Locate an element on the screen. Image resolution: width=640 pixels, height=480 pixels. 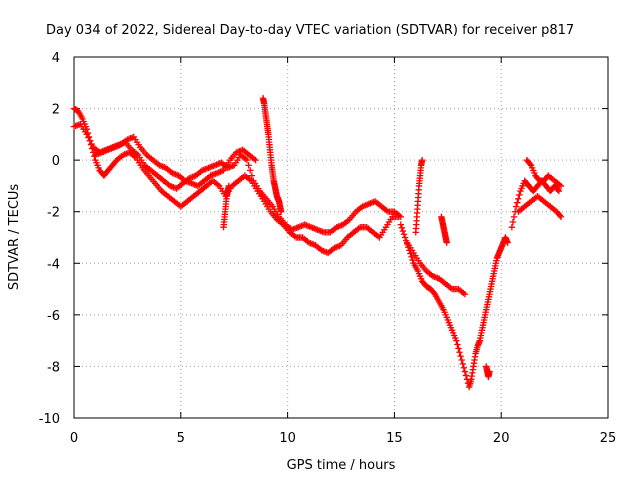
series-recovery-upper is located at coordinates (544, 173).